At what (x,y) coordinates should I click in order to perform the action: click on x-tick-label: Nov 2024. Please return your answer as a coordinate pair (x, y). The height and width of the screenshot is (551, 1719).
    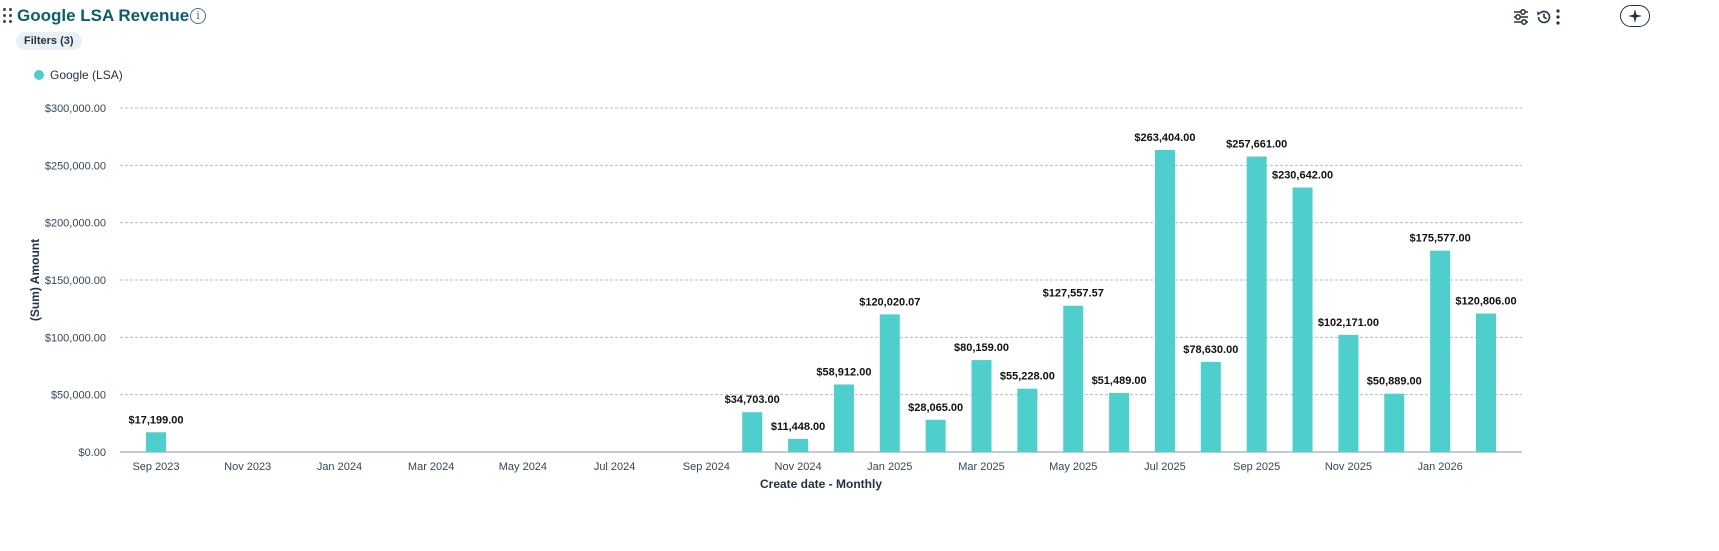
    Looking at the image, I should click on (798, 467).